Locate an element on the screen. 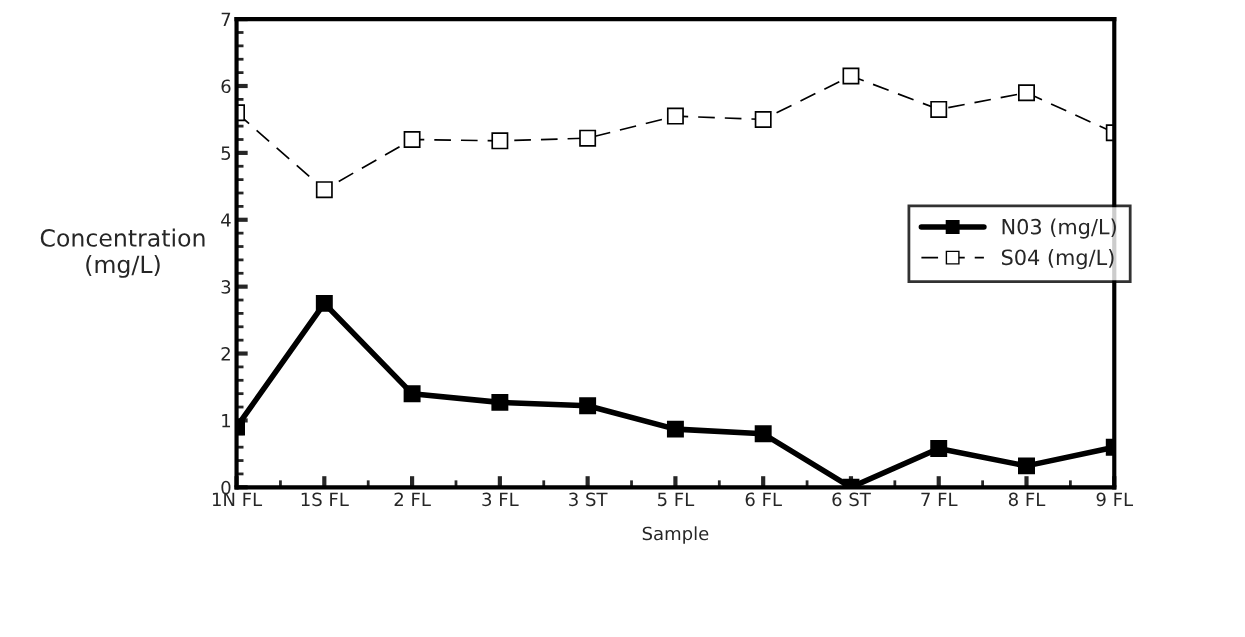 The width and height of the screenshot is (1245, 637). y-tick-label: 6 is located at coordinates (226, 86).